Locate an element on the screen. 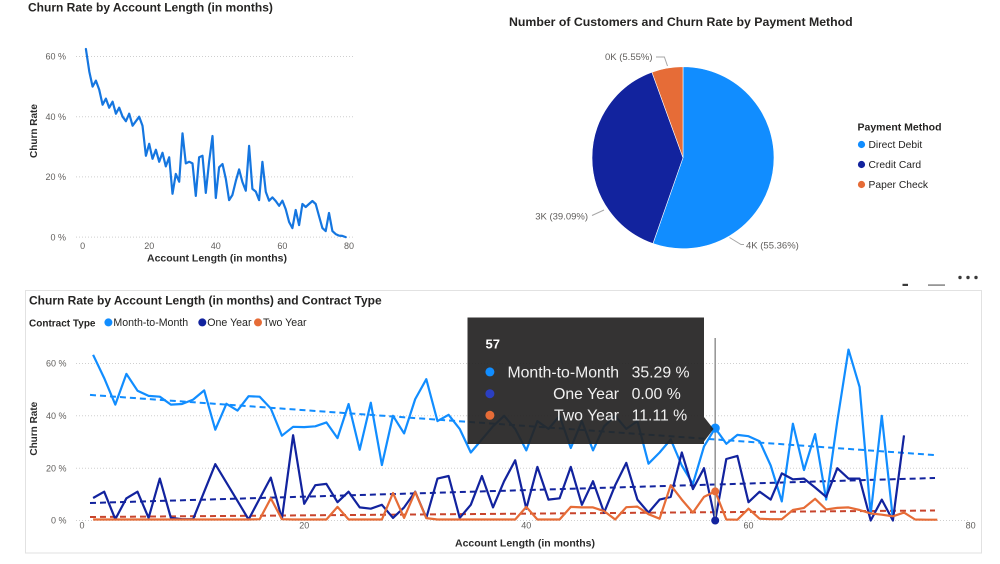  svg-text: 0.00 % is located at coordinates (656, 394).